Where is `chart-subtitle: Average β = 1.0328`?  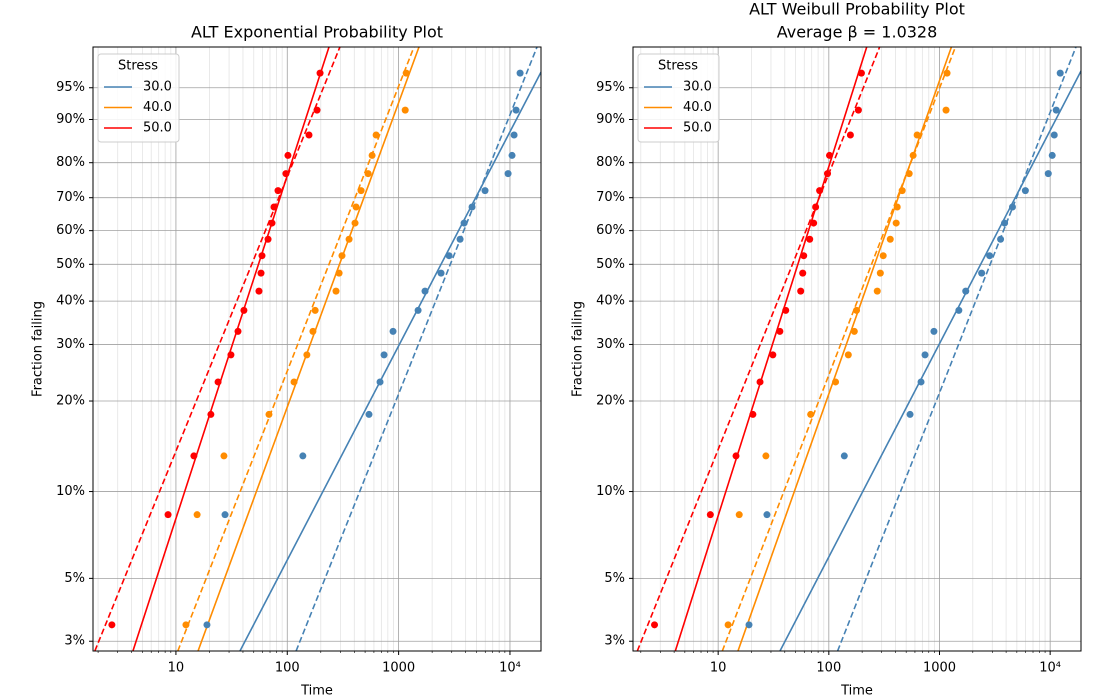 chart-subtitle: Average β = 1.0328 is located at coordinates (857, 32).